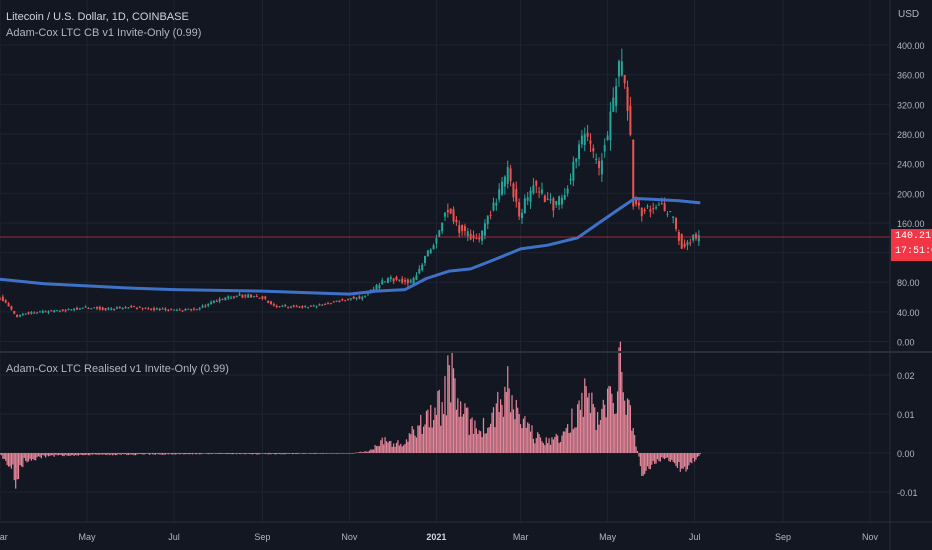 This screenshot has width=932, height=550. I want to click on indicator-main-label: Adam-Cox LTC CB v1 Invite-Only (0.99), so click(104, 33).